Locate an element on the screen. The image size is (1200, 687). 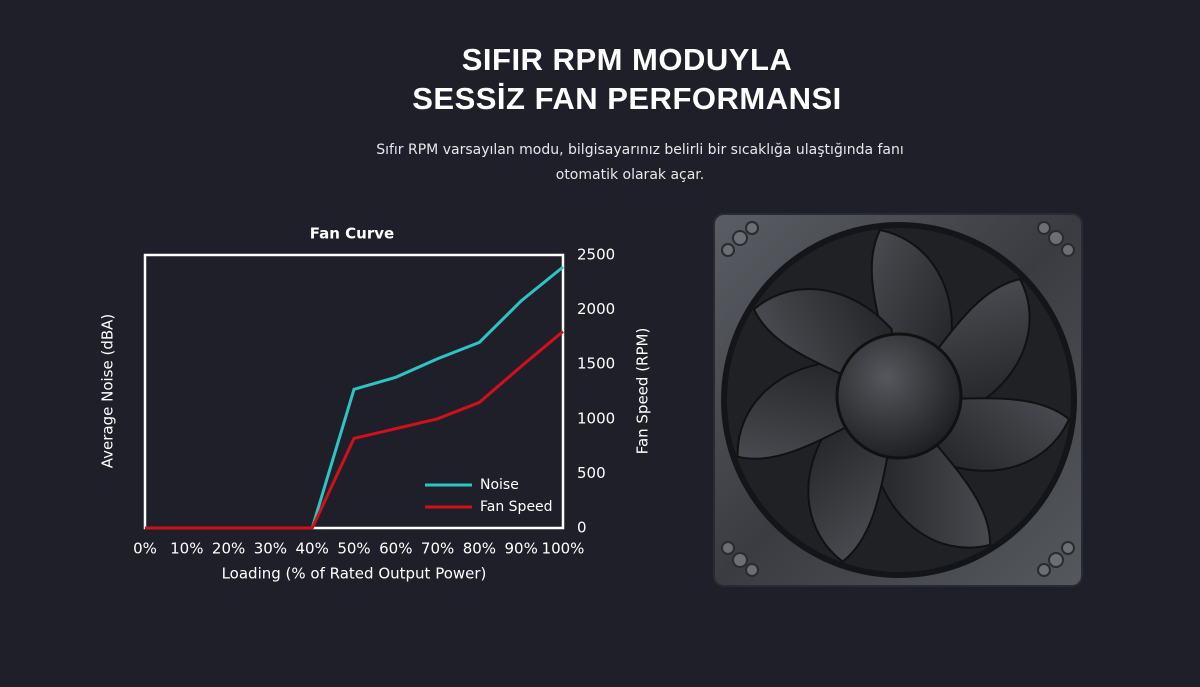
x-tick-label: 10% is located at coordinates (186, 549).